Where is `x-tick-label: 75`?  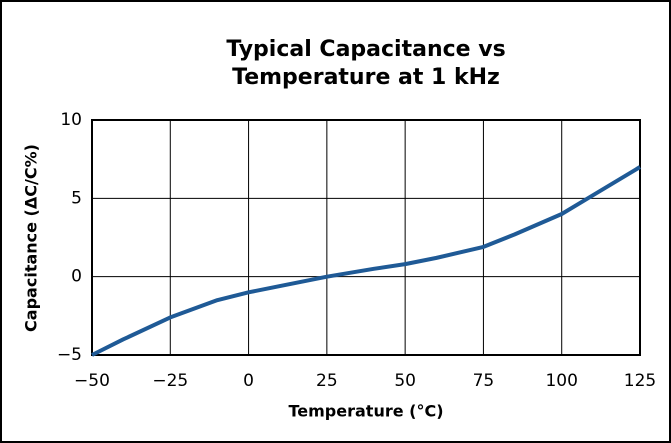
x-tick-label: 75 is located at coordinates (484, 381).